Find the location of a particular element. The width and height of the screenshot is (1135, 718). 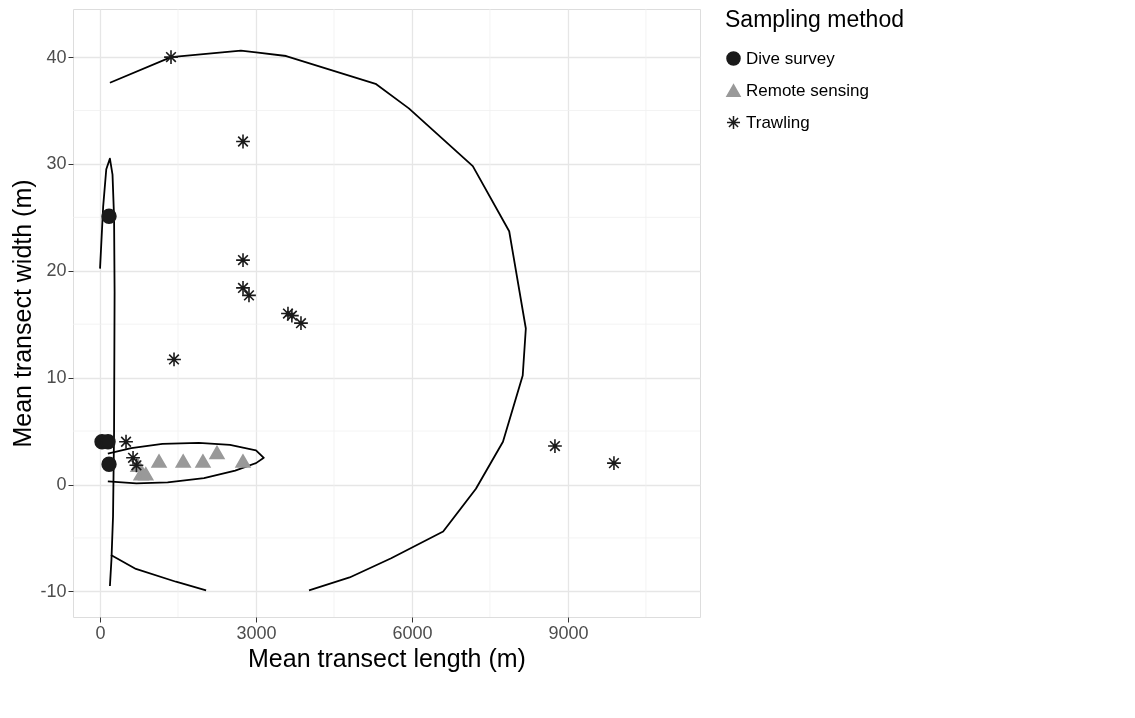

y-tick-label: -10 is located at coordinates (53, 590).